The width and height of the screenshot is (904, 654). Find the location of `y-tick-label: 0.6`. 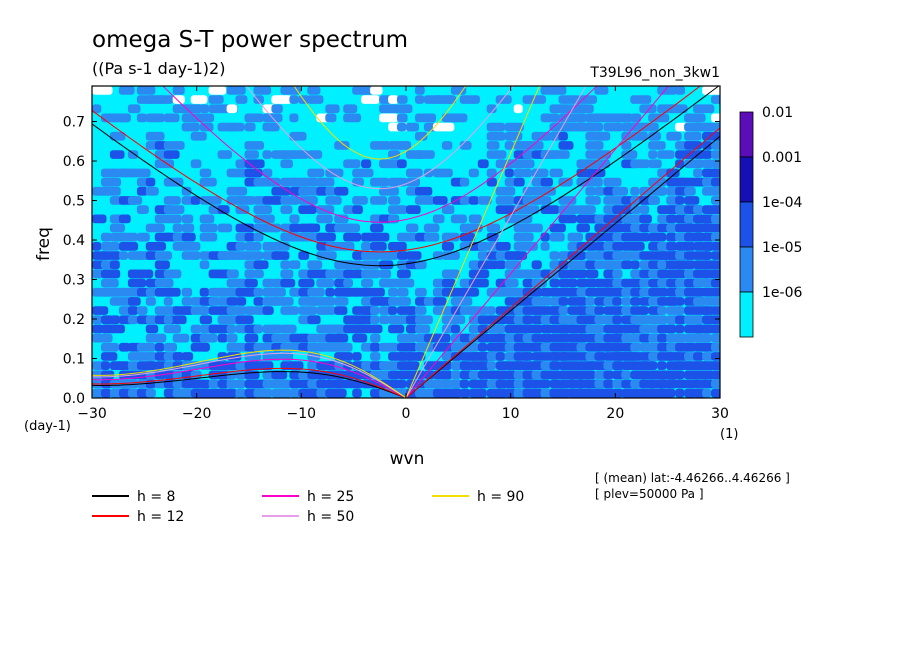

y-tick-label: 0.6 is located at coordinates (74, 162).